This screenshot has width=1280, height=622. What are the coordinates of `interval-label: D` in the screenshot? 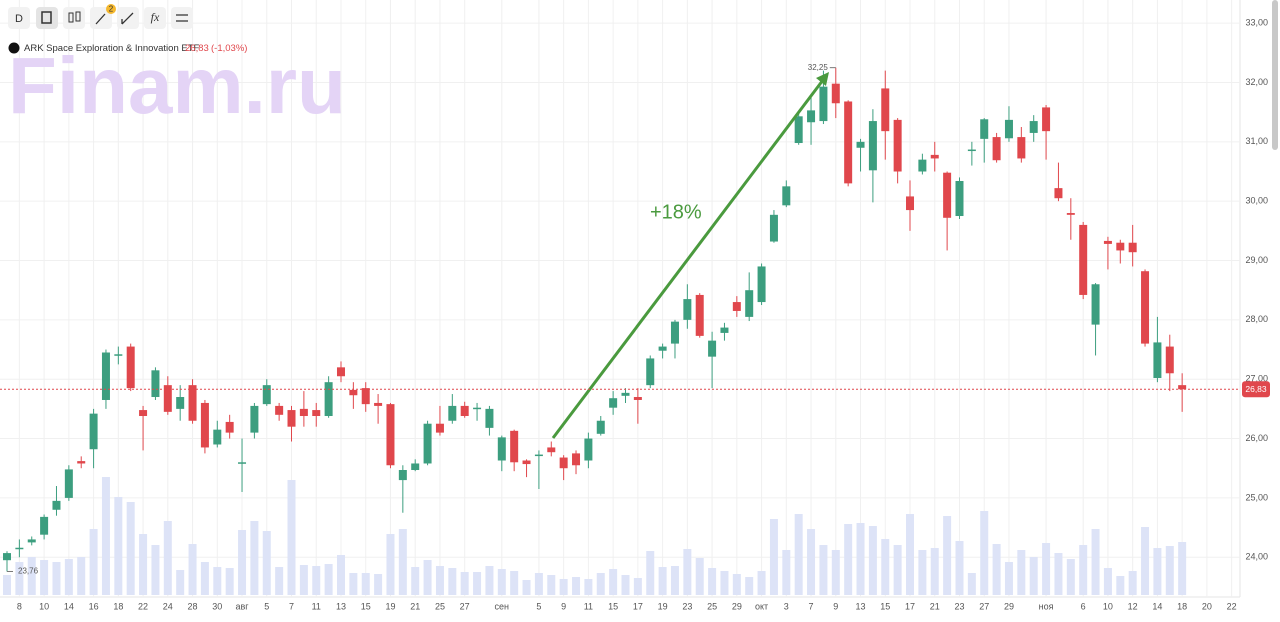 It's located at (19, 19).